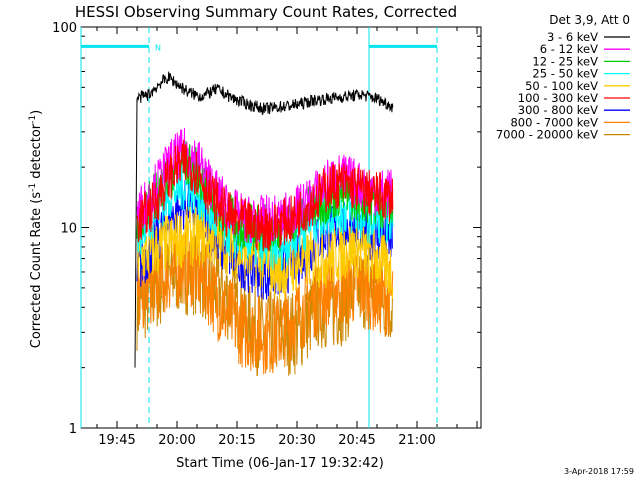 This screenshot has height=480, width=640. I want to click on legend-label: 6 - 12 keV, so click(569, 49).